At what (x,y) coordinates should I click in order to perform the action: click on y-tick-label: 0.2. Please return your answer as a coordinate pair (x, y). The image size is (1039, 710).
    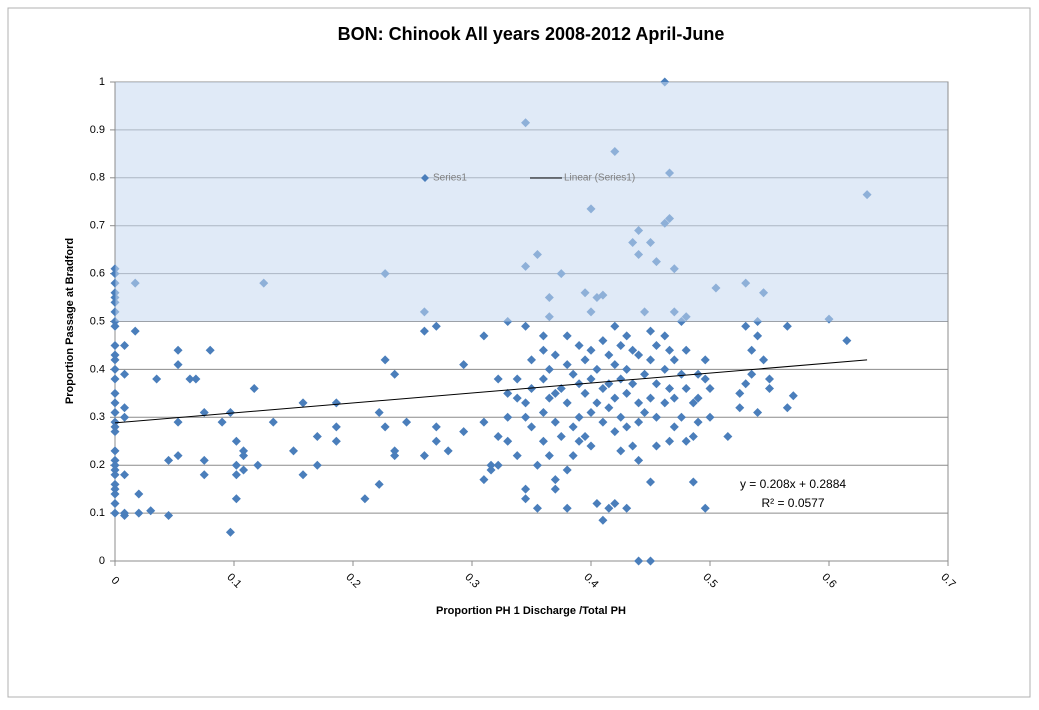
    Looking at the image, I should click on (97, 465).